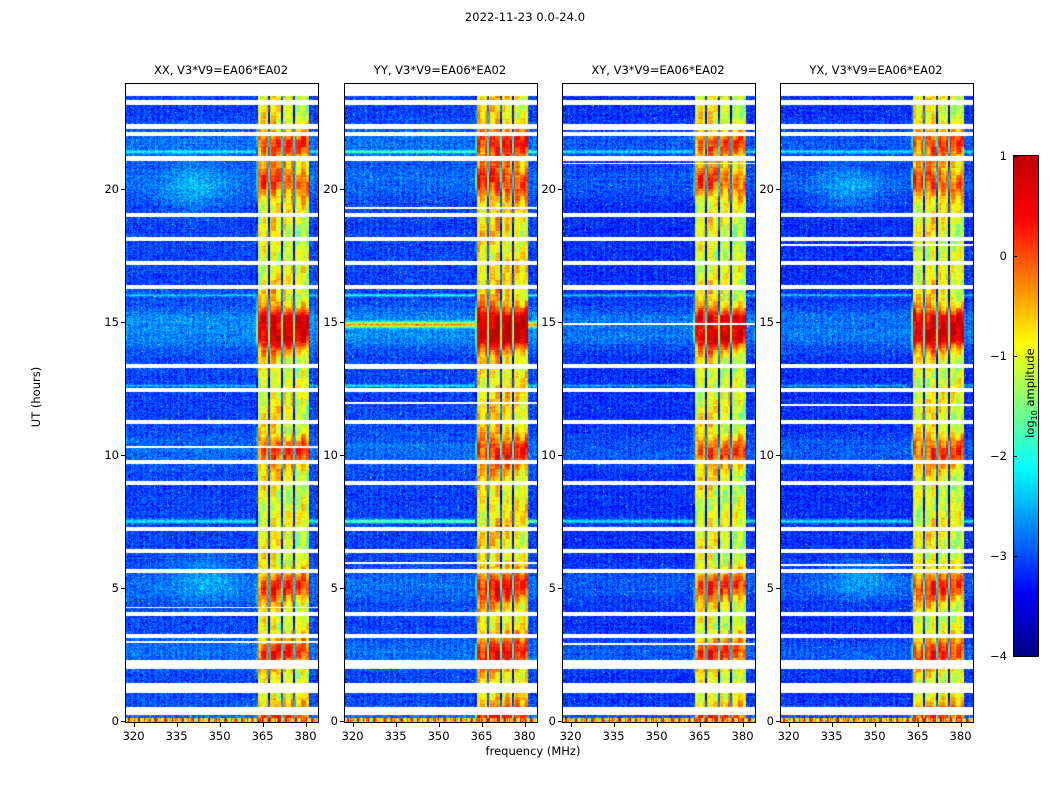 This screenshot has height=800, width=1050. I want to click on colorbar-label-subscript: 10, so click(1035, 415).